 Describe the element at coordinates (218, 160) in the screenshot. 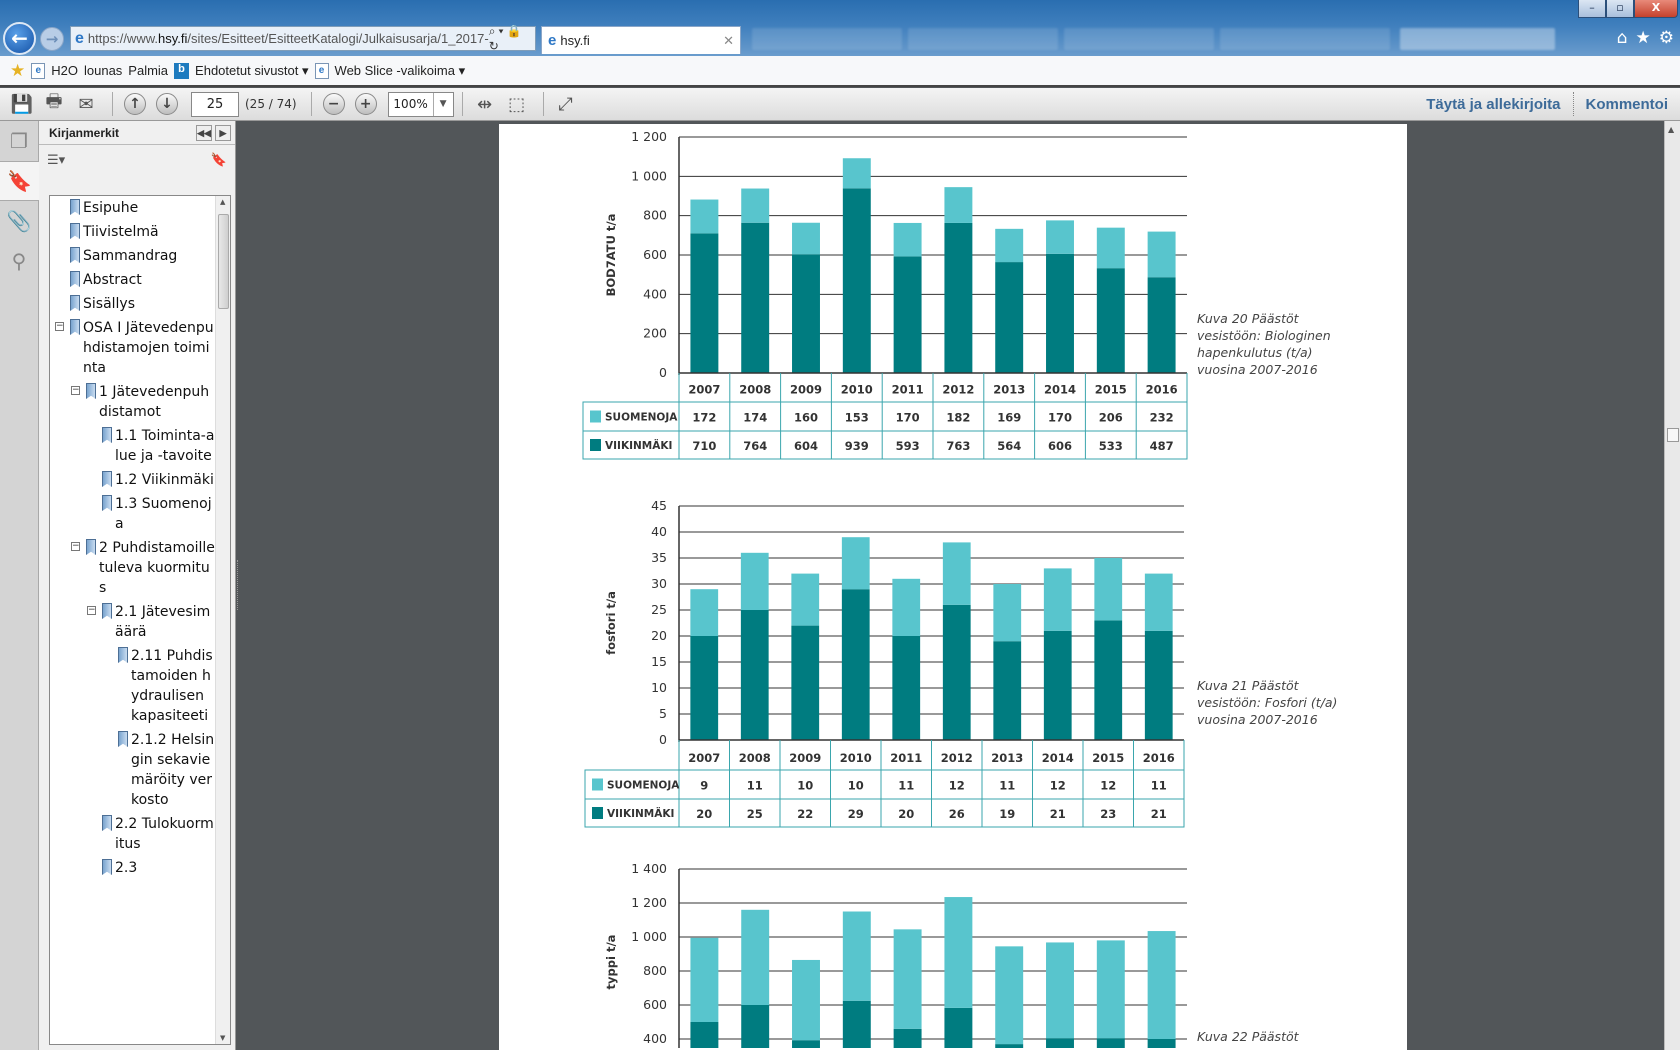

I see `bookmark-expand-current-icon: 🔖` at that location.